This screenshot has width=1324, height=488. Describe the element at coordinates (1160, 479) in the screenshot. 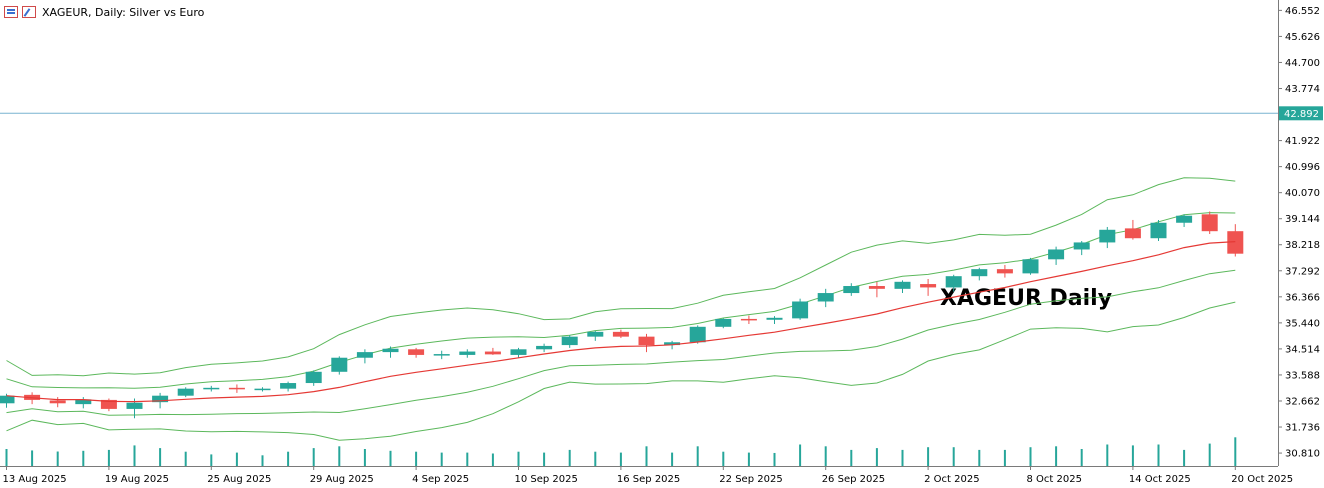

I see `time-tick-label: 14 Oct 2025` at that location.